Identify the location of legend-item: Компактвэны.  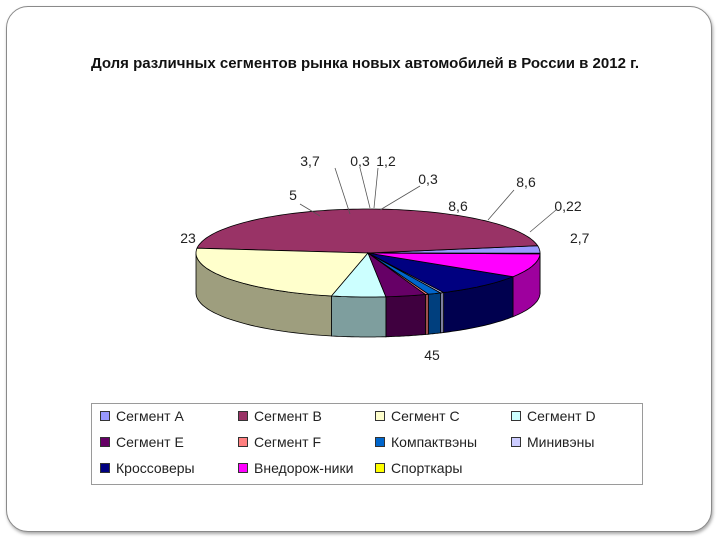
(426, 442).